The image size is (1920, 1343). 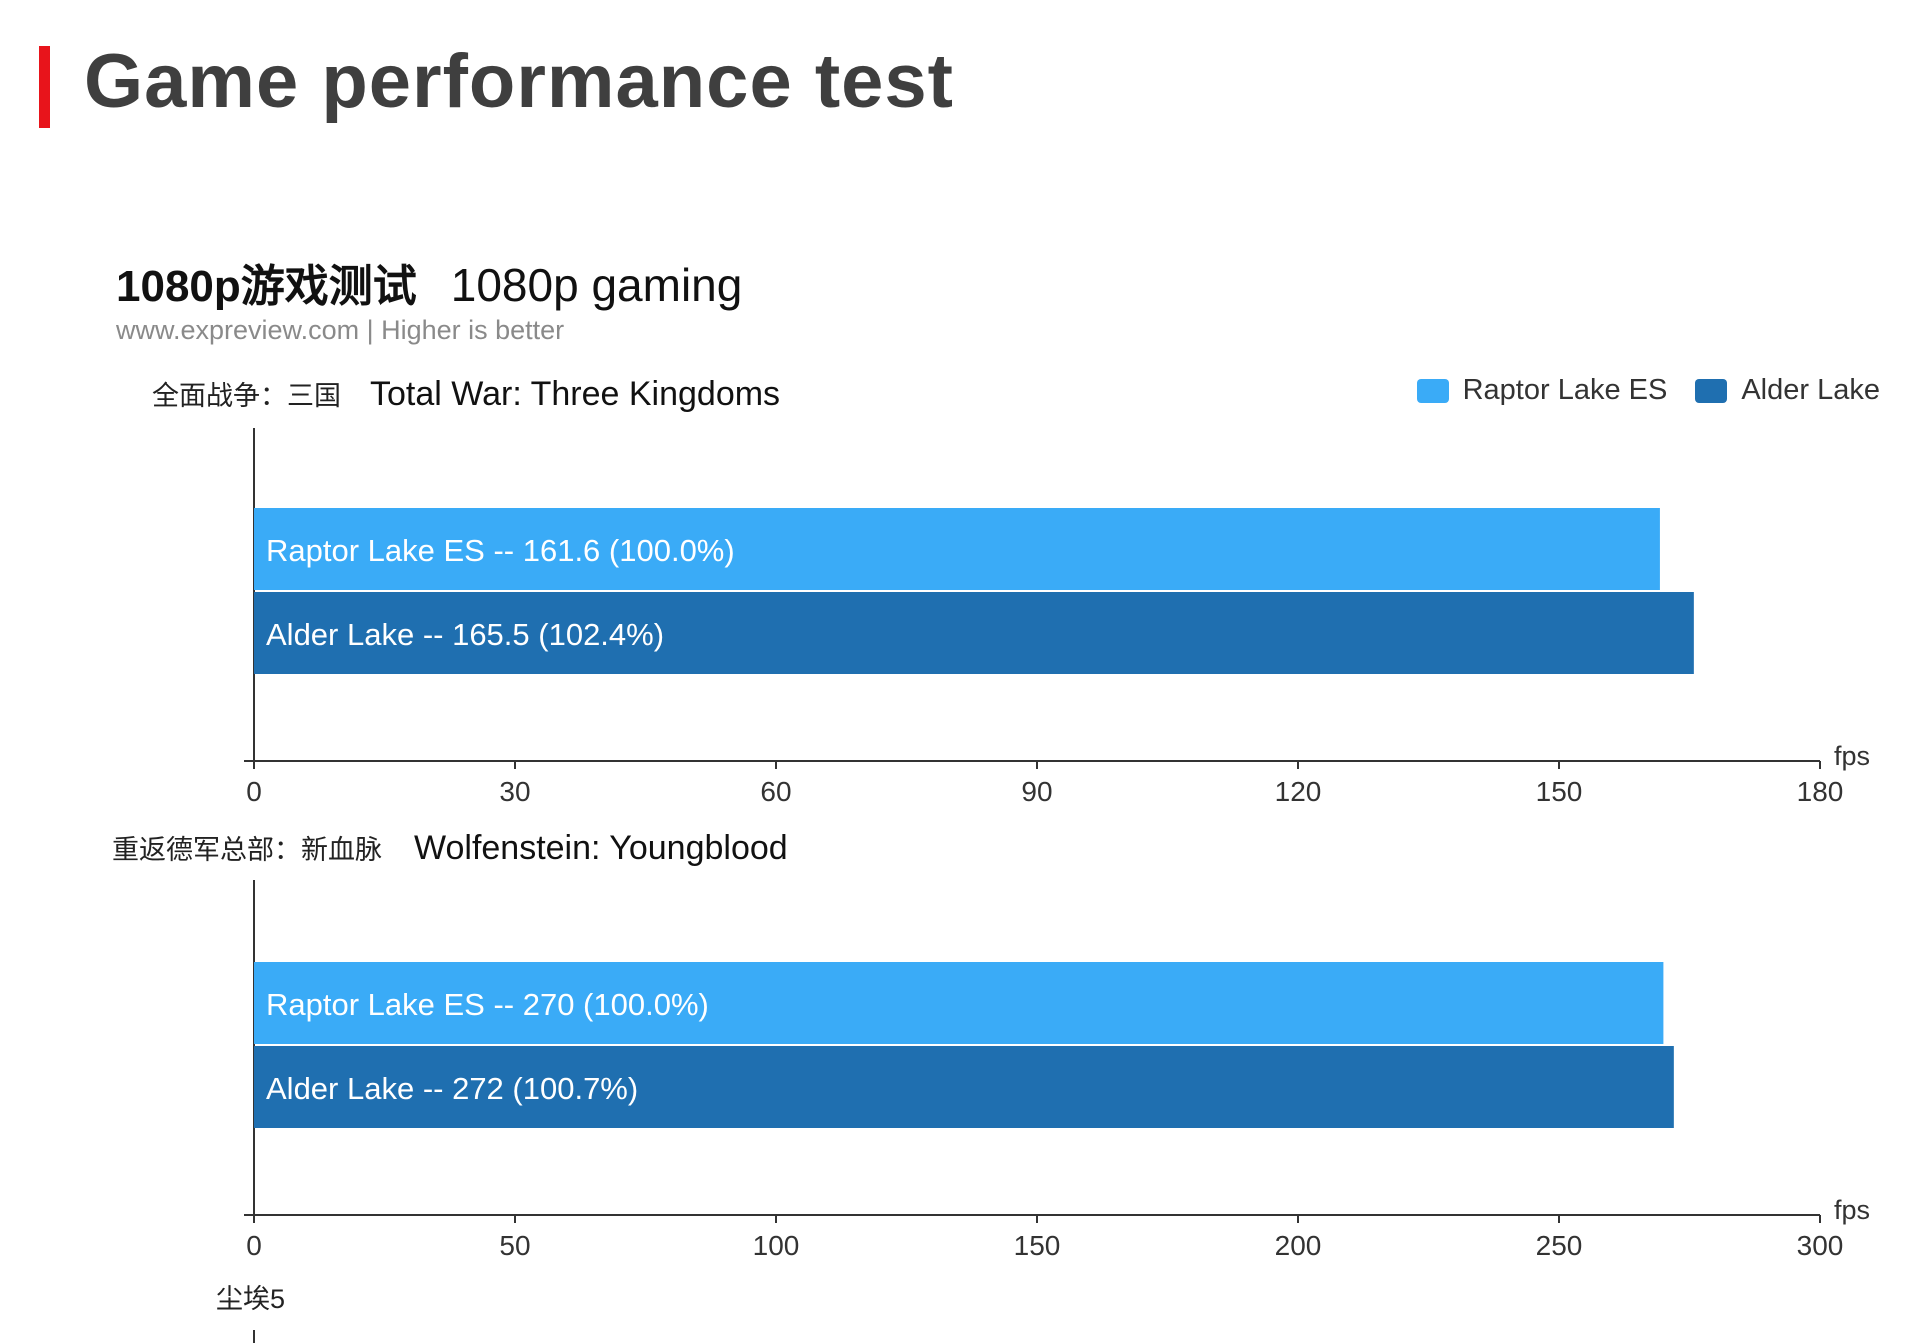 What do you see at coordinates (44, 87) in the screenshot?
I see `title-accent-bar` at bounding box center [44, 87].